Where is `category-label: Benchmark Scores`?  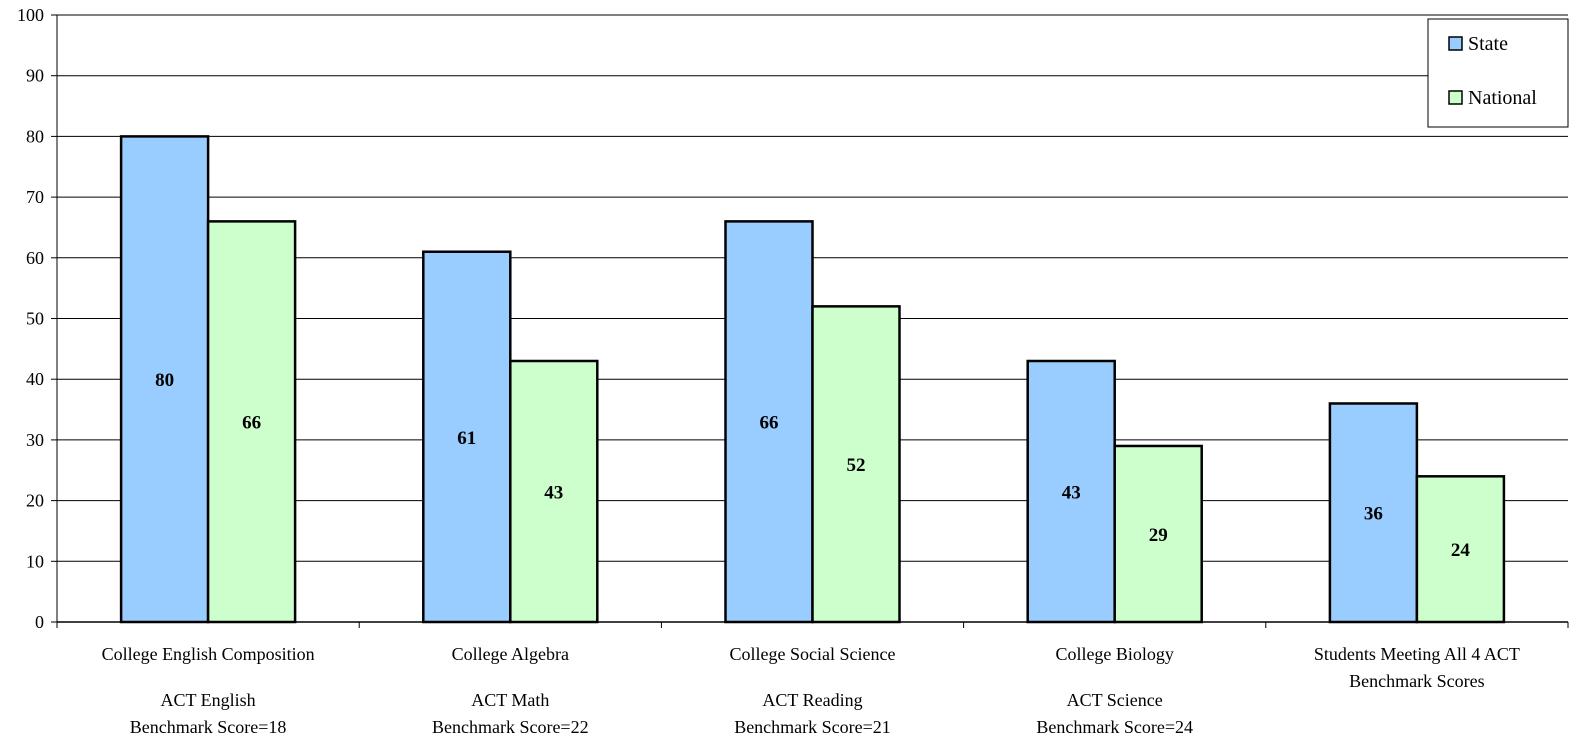 category-label: Benchmark Scores is located at coordinates (1416, 681).